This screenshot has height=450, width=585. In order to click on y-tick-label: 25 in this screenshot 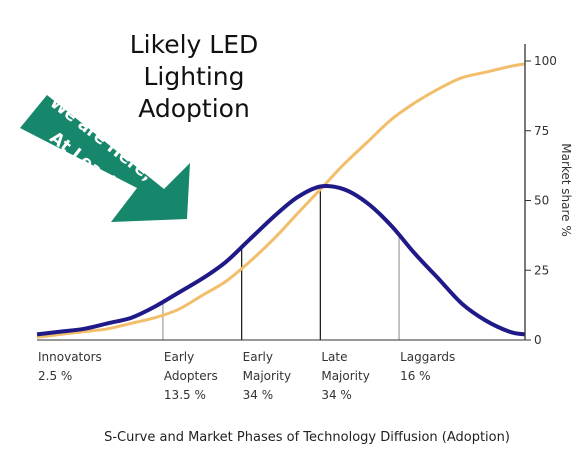, I will do `click(541, 270)`.